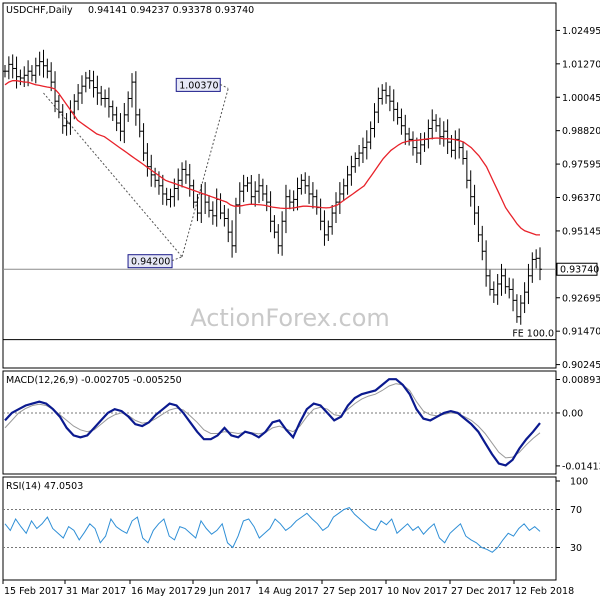  What do you see at coordinates (581, 466) in the screenshot?
I see `macd-y-tick-label: -0.014136` at bounding box center [581, 466].